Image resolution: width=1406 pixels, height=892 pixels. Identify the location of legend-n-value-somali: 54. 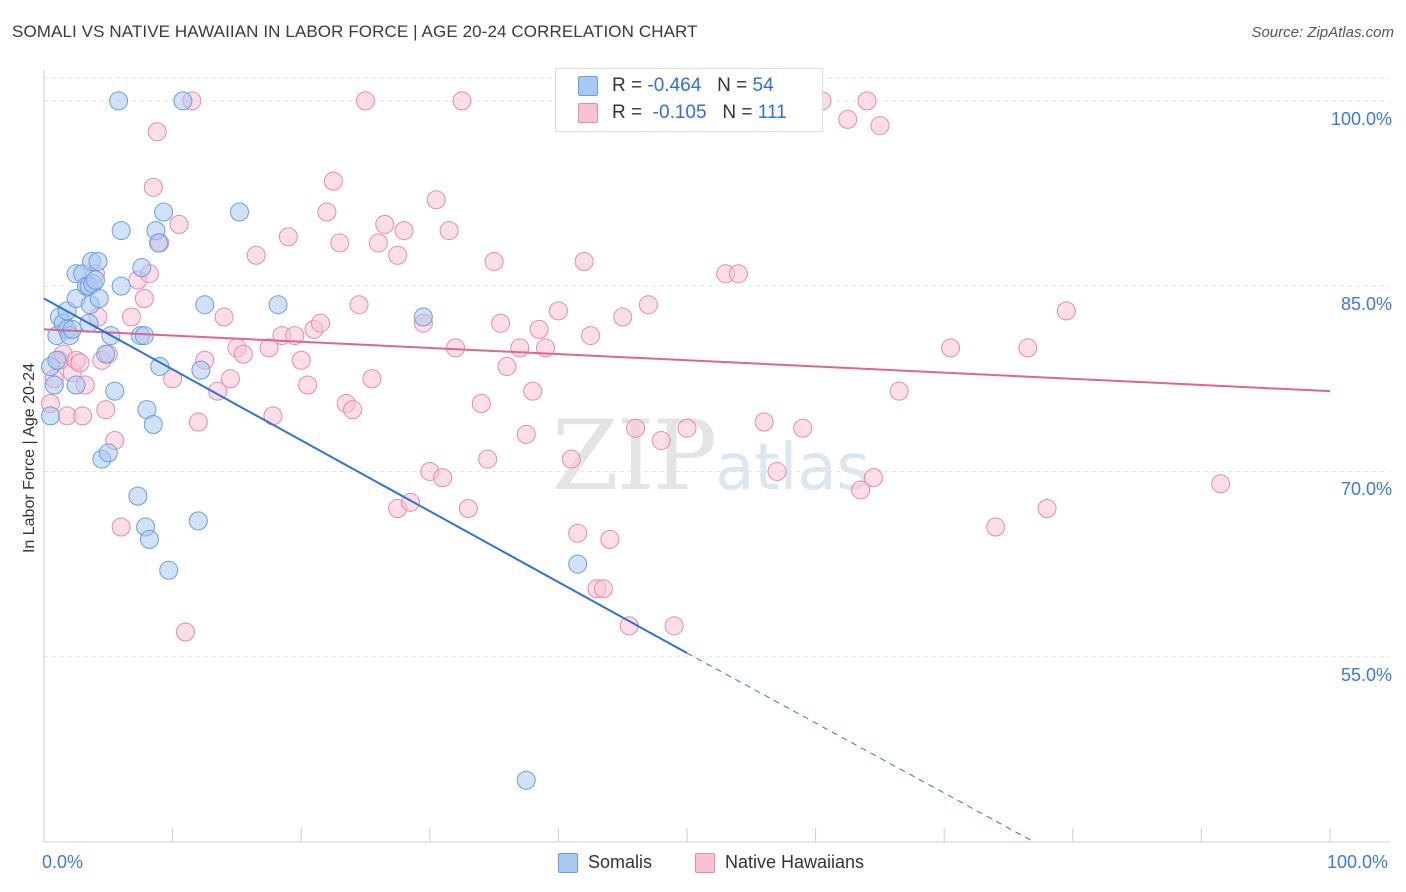
(763, 85).